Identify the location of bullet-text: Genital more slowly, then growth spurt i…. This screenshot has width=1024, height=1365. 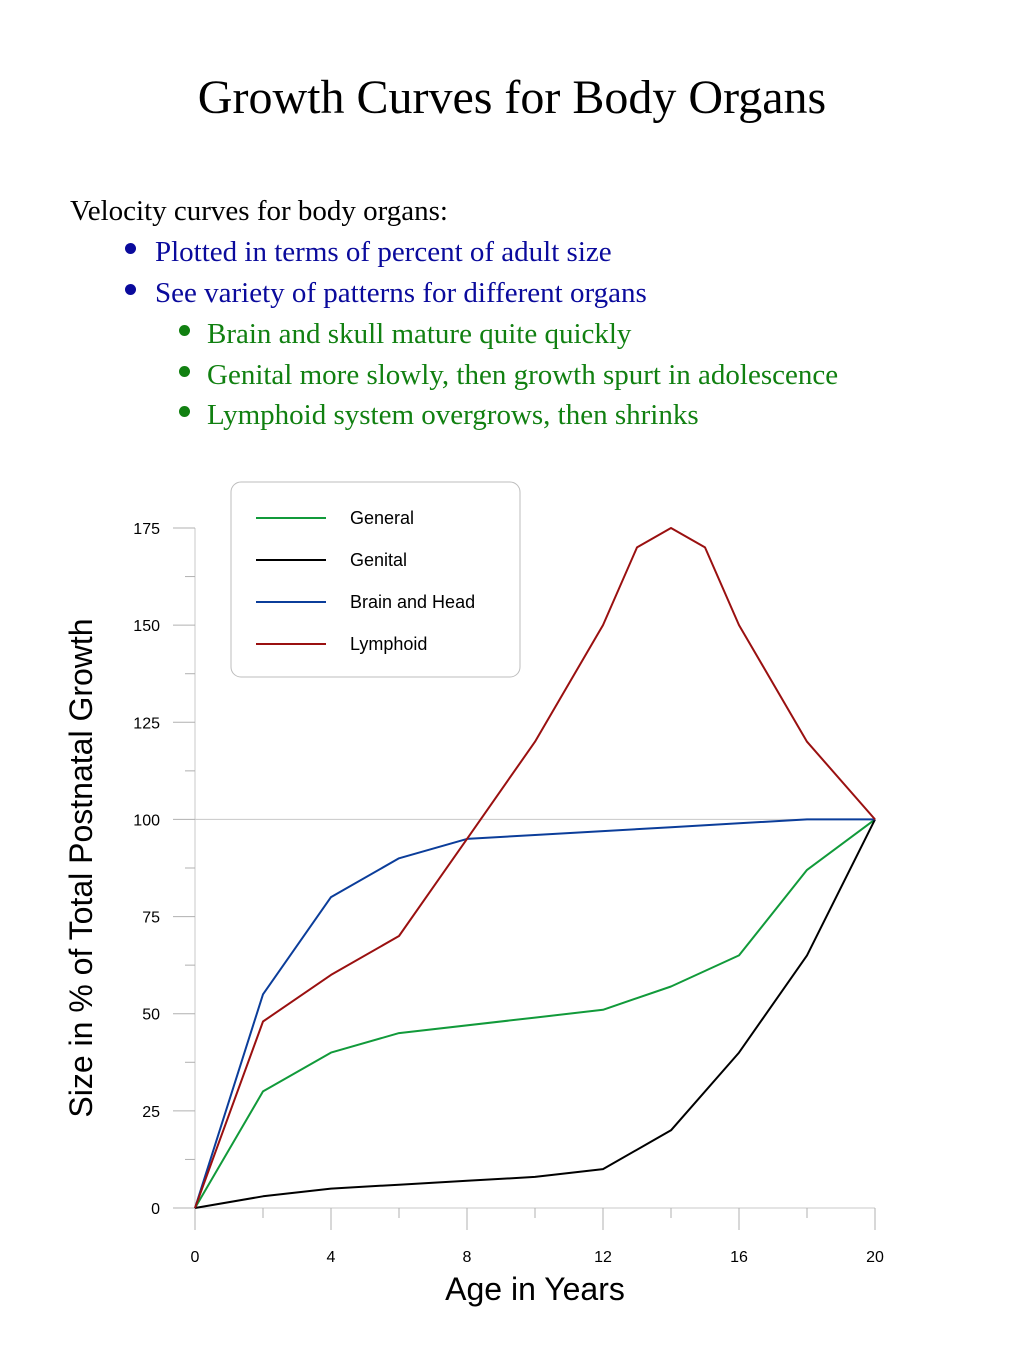
(523, 375).